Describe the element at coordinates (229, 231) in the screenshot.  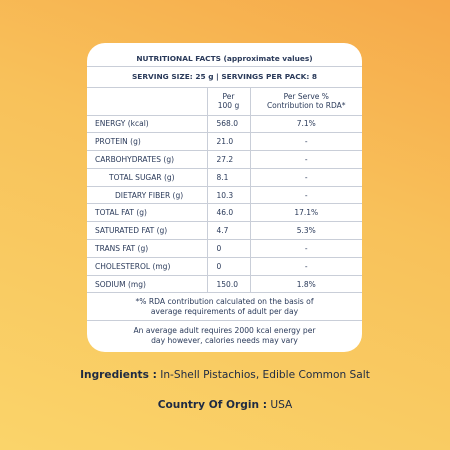
I see `nutrient-per100: 4.7` at that location.